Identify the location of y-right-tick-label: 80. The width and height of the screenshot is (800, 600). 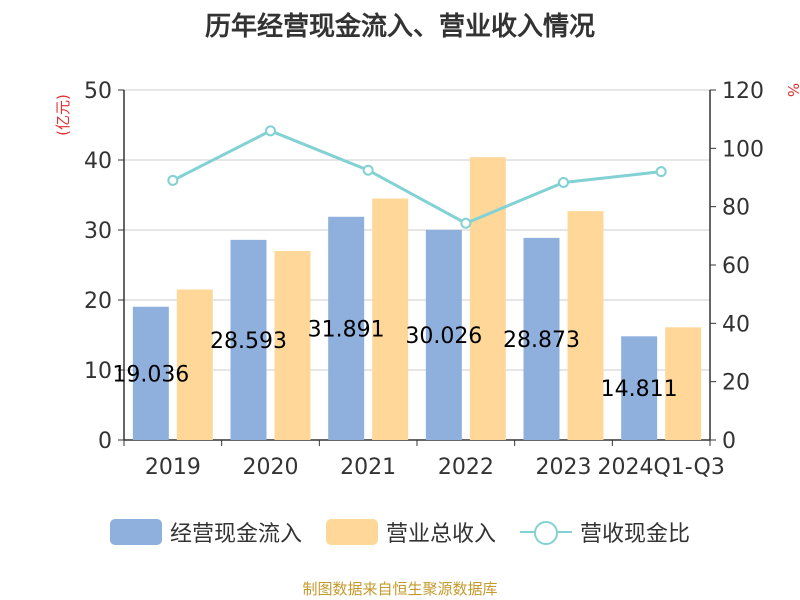
(736, 208).